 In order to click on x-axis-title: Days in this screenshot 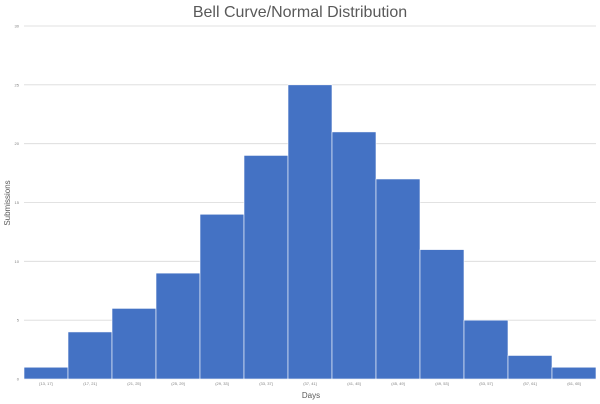, I will do `click(311, 395)`.